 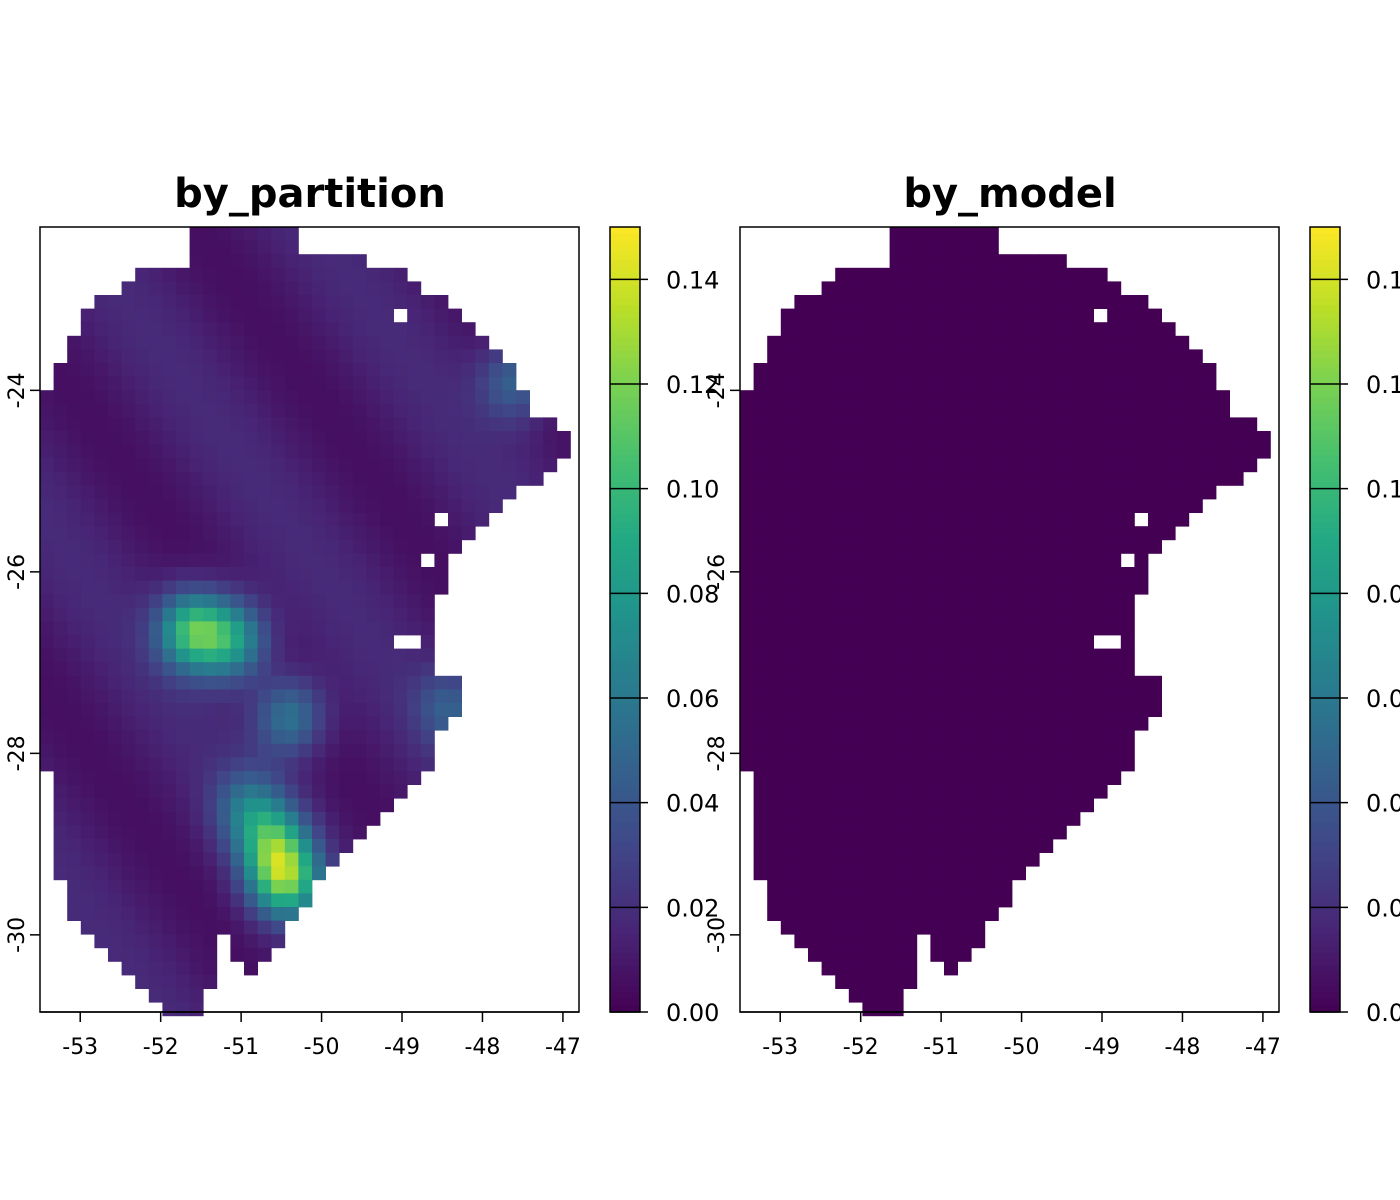 I want to click on y-tick-label: -26, so click(x=717, y=572).